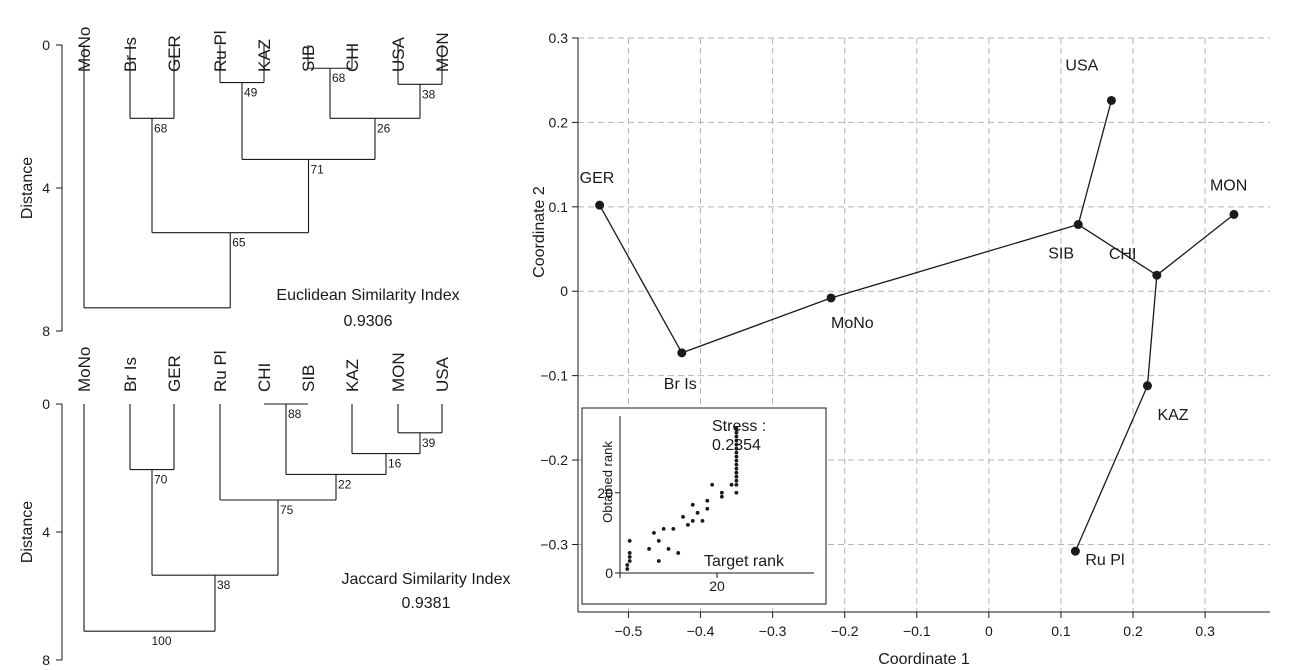  Describe the element at coordinates (46, 404) in the screenshot. I see `db-y-tick-label: 0` at that location.